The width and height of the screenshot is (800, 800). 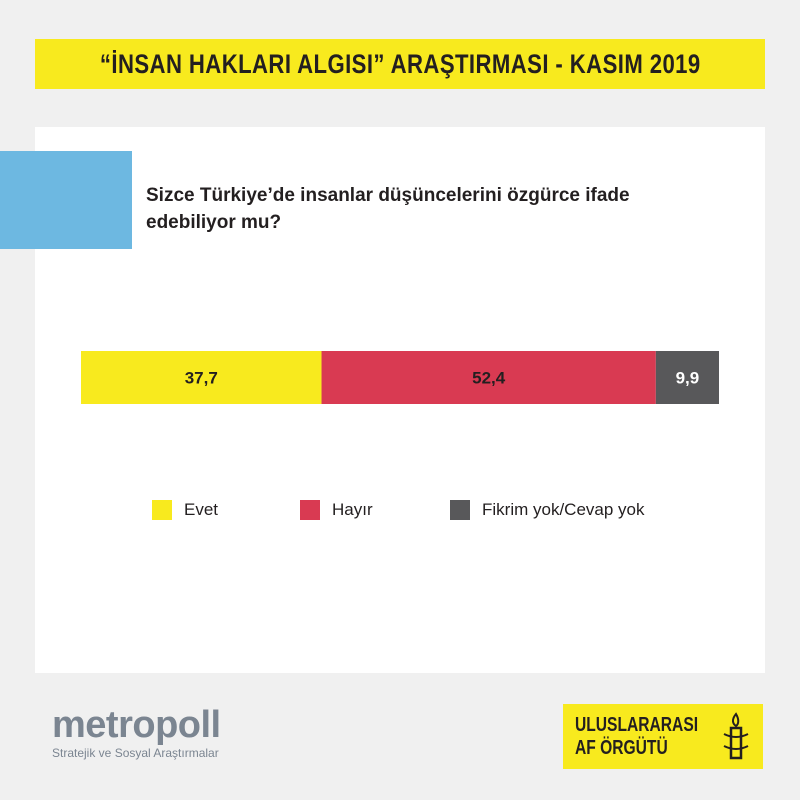 What do you see at coordinates (66, 200) in the screenshot?
I see `accent-block` at bounding box center [66, 200].